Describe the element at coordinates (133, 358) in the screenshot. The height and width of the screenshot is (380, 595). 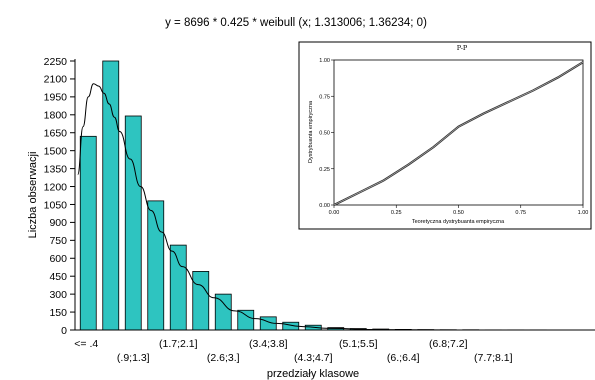
I see `x-tick-label: (.9;1.3]` at that location.